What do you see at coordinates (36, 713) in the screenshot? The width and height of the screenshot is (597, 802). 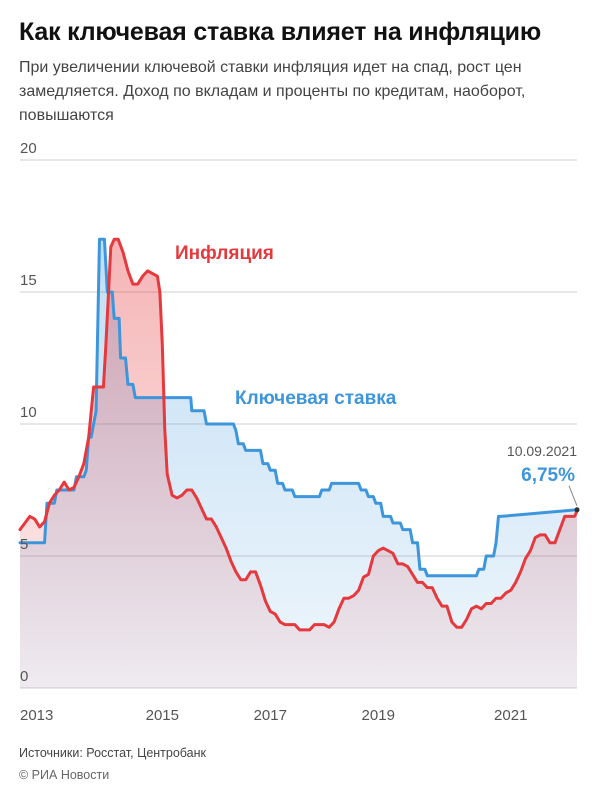 I see `x-tick-label: 2013` at bounding box center [36, 713].